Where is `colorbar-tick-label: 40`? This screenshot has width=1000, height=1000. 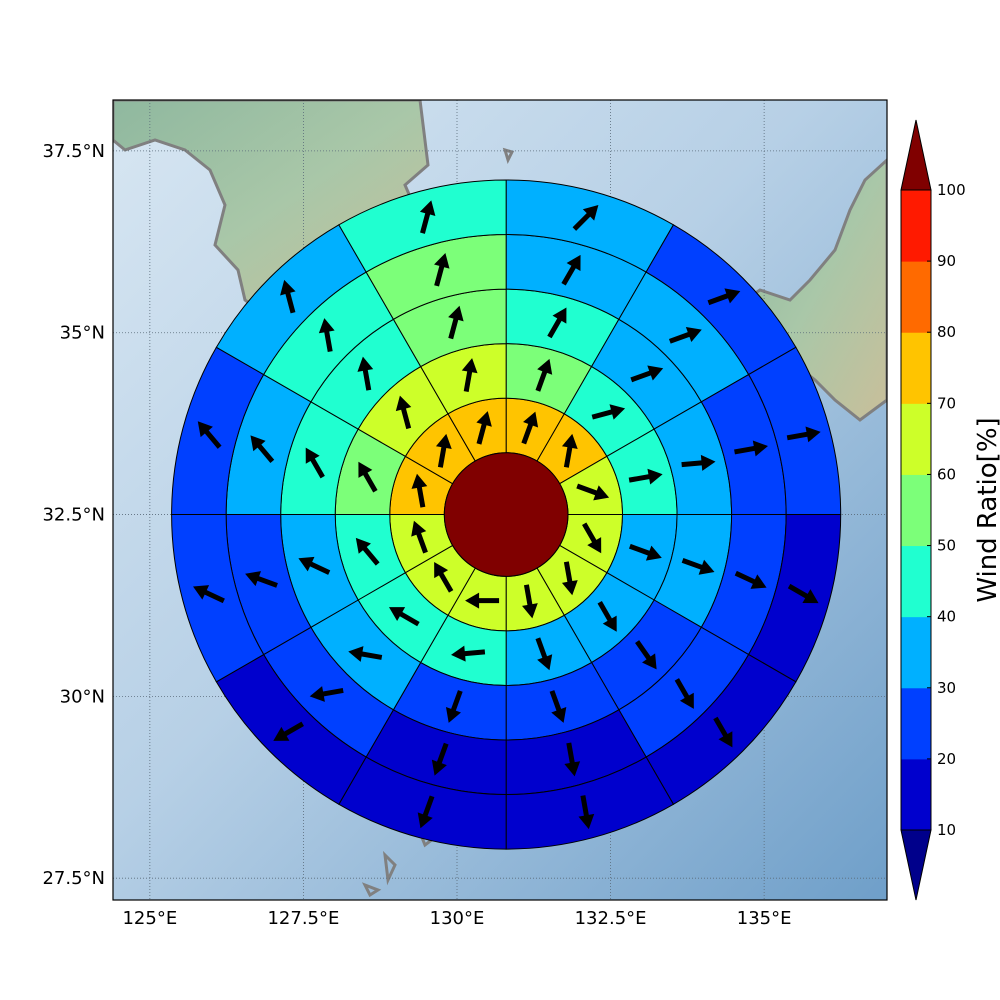
colorbar-tick-label: 40 is located at coordinates (946, 617).